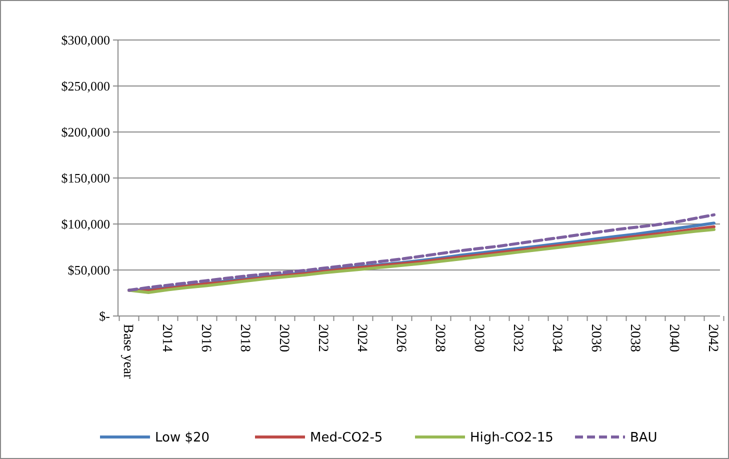 This screenshot has width=729, height=459. What do you see at coordinates (644, 438) in the screenshot?
I see `legend-label: BAU` at bounding box center [644, 438].